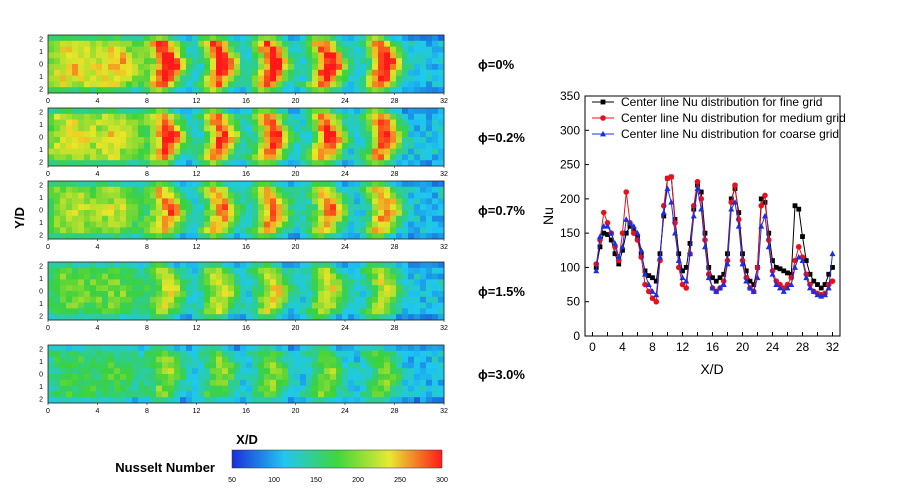  I want to click on data-point-square, so click(832, 267).